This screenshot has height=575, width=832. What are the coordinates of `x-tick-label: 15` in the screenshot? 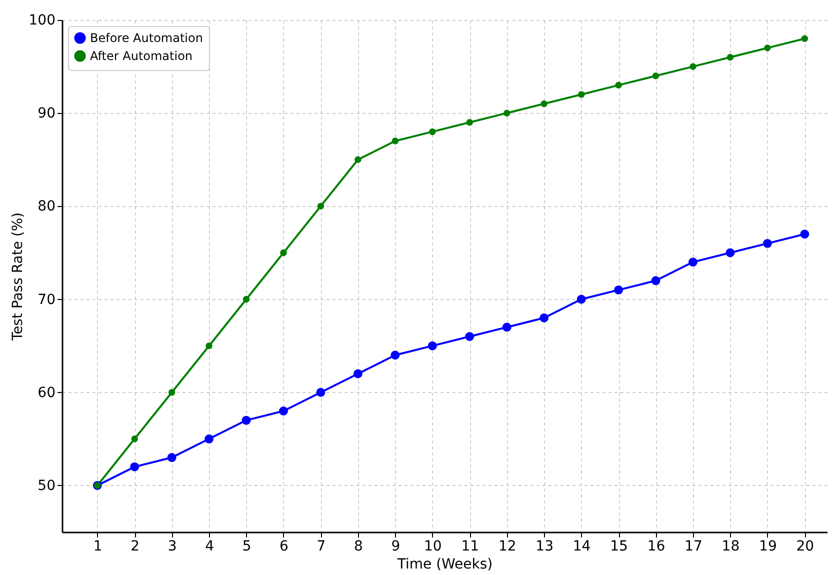 It's located at (619, 546).